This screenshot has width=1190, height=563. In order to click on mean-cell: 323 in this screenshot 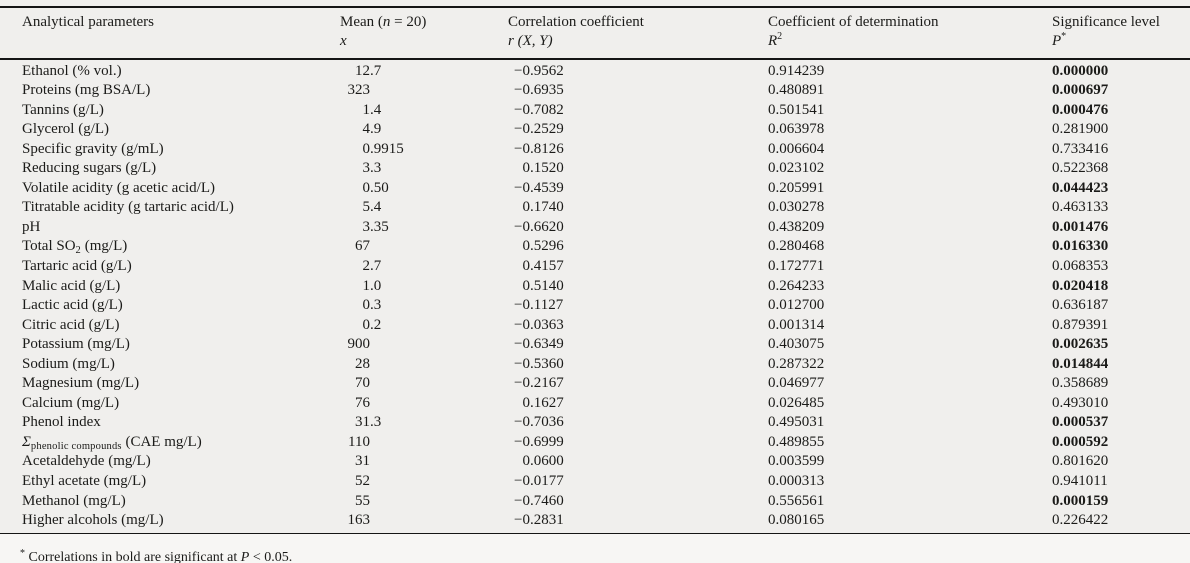, I will do `click(424, 91)`.